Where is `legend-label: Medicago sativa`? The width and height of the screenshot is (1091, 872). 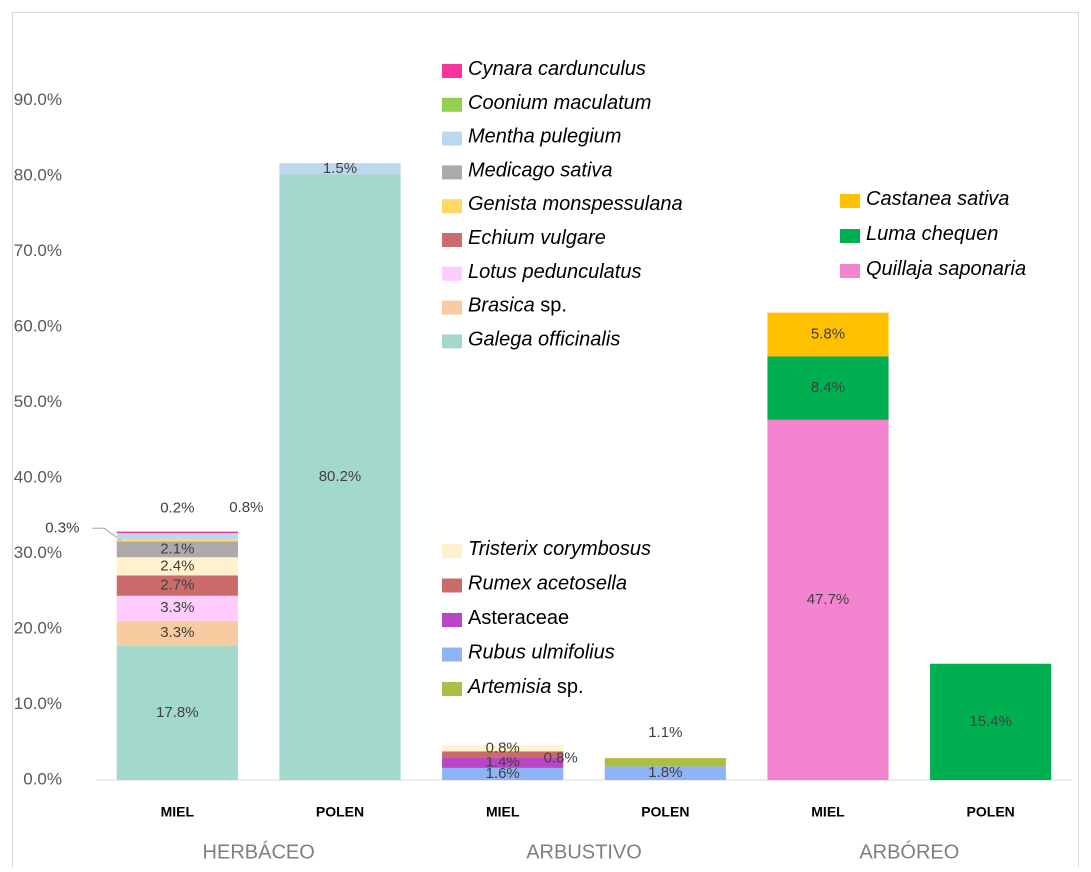
legend-label: Medicago sativa is located at coordinates (540, 171).